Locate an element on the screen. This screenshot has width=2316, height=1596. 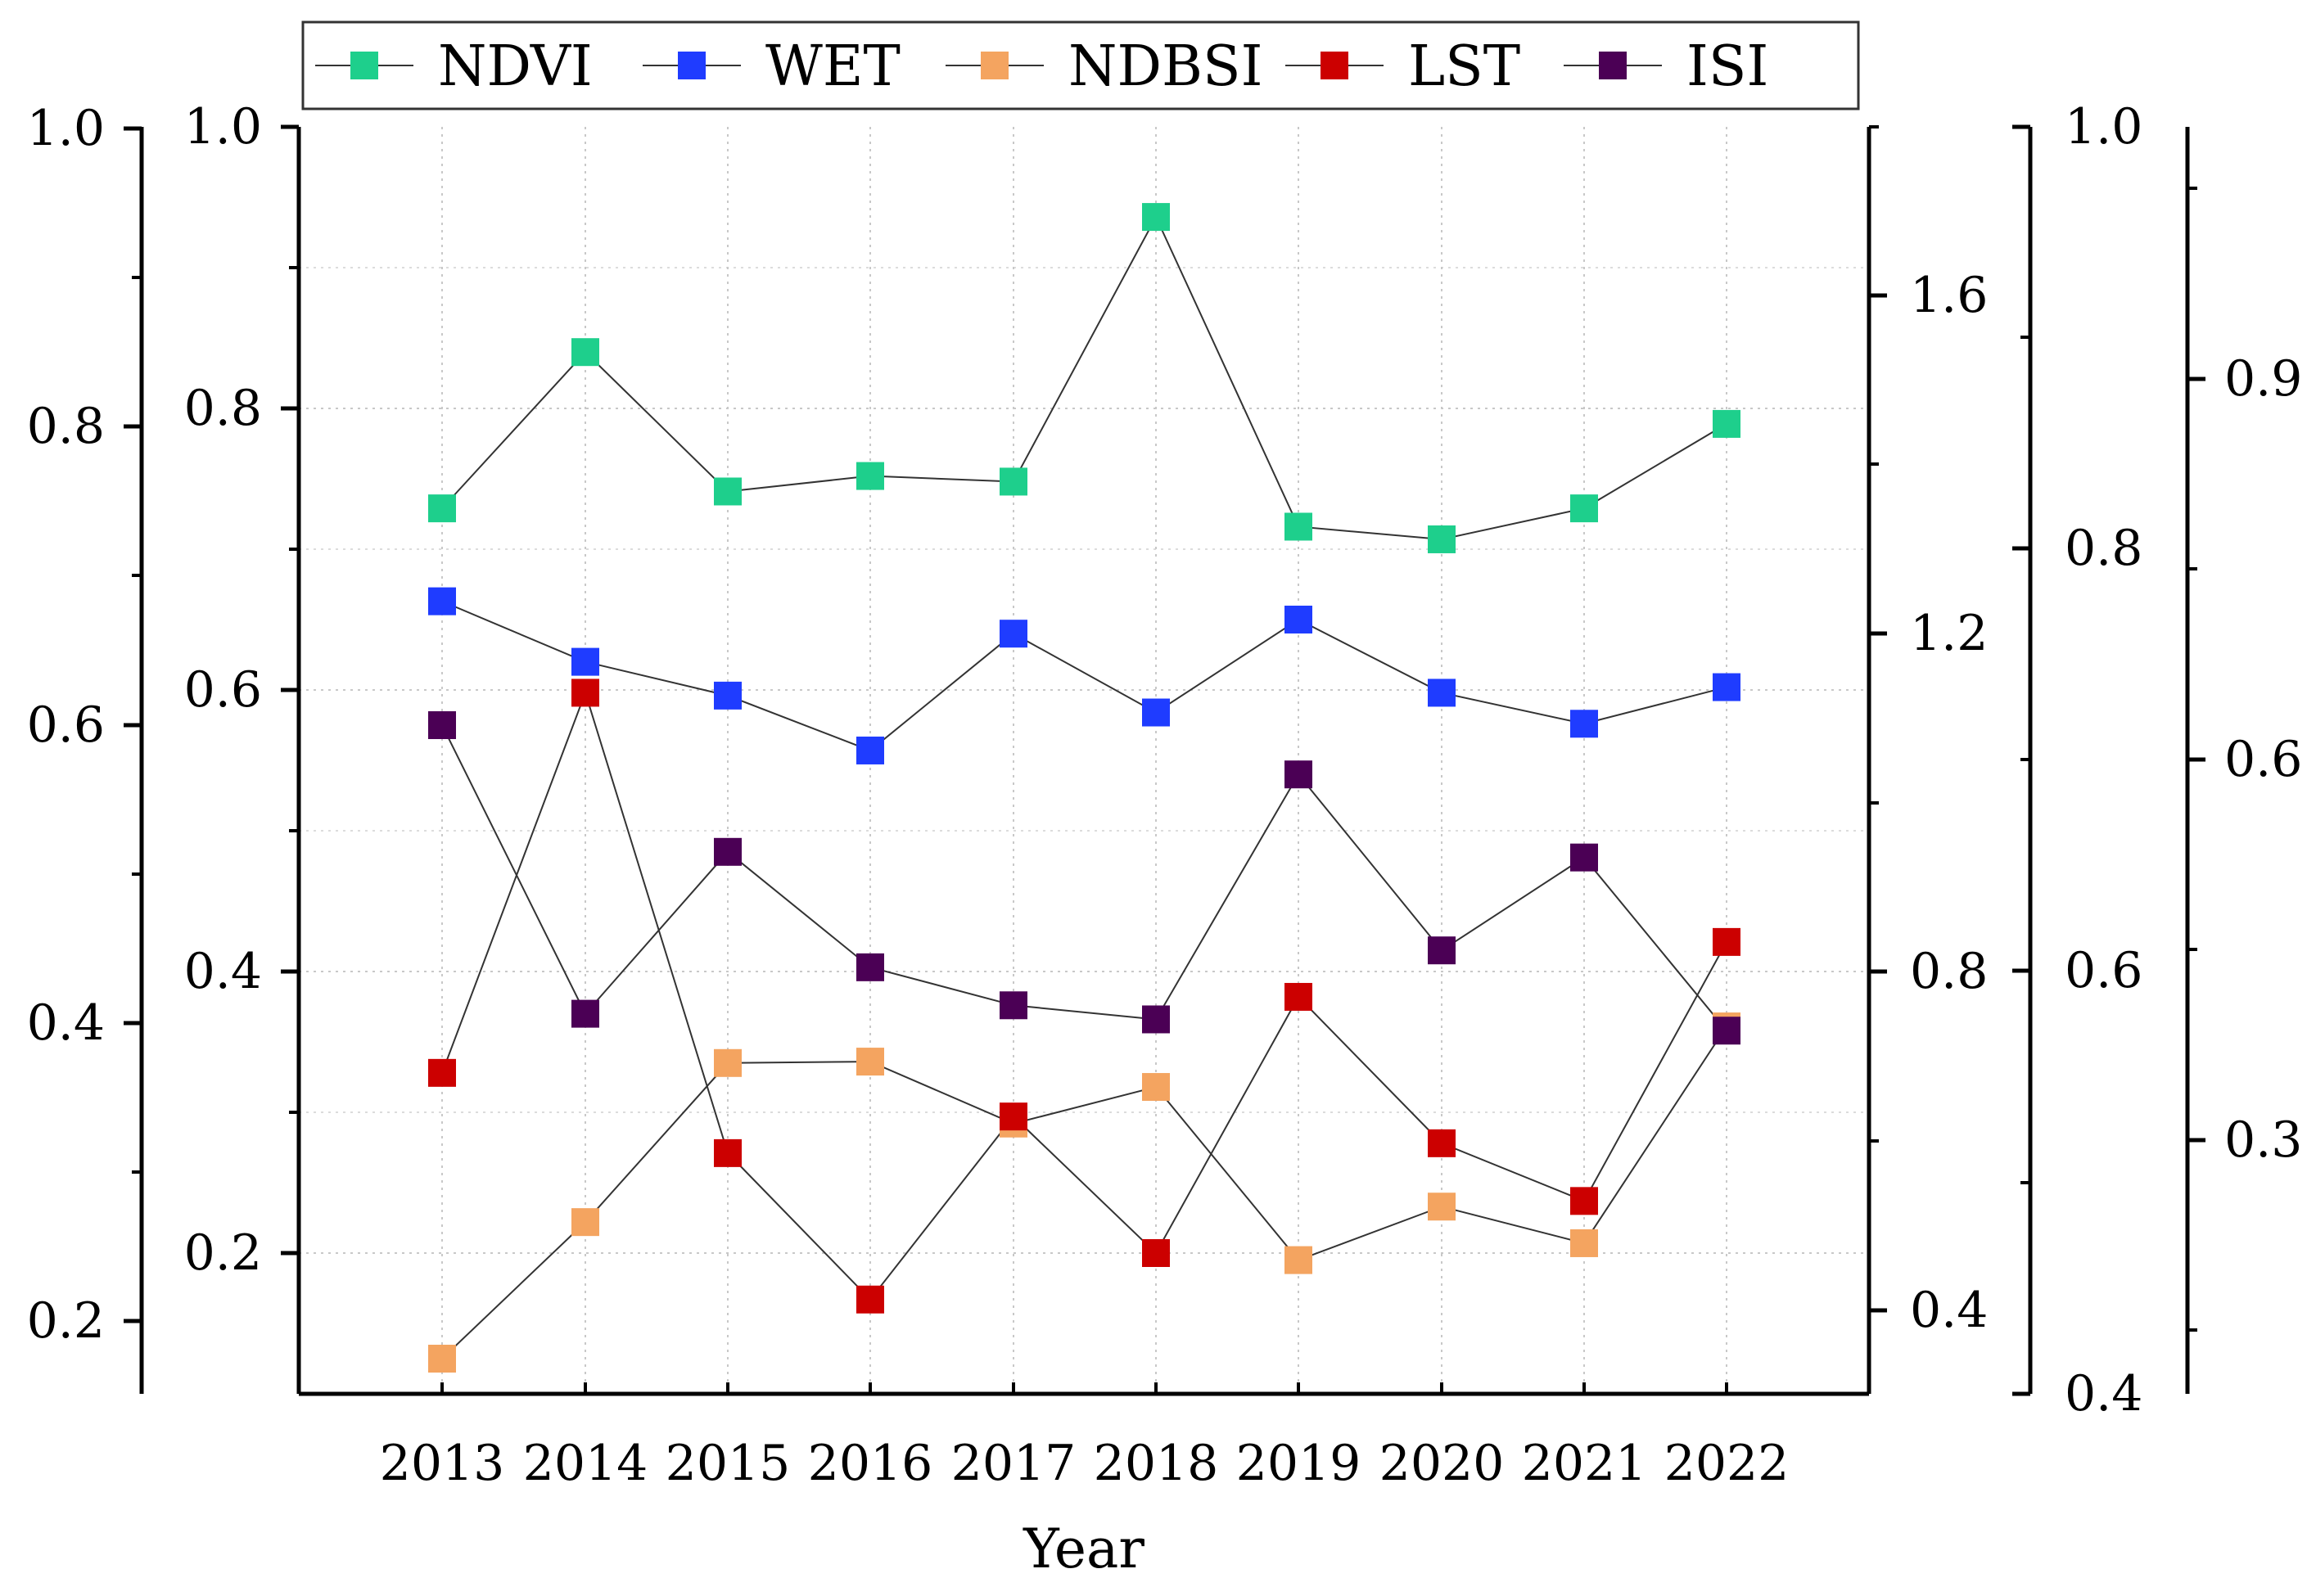
series-line-isi is located at coordinates (1084, 877).